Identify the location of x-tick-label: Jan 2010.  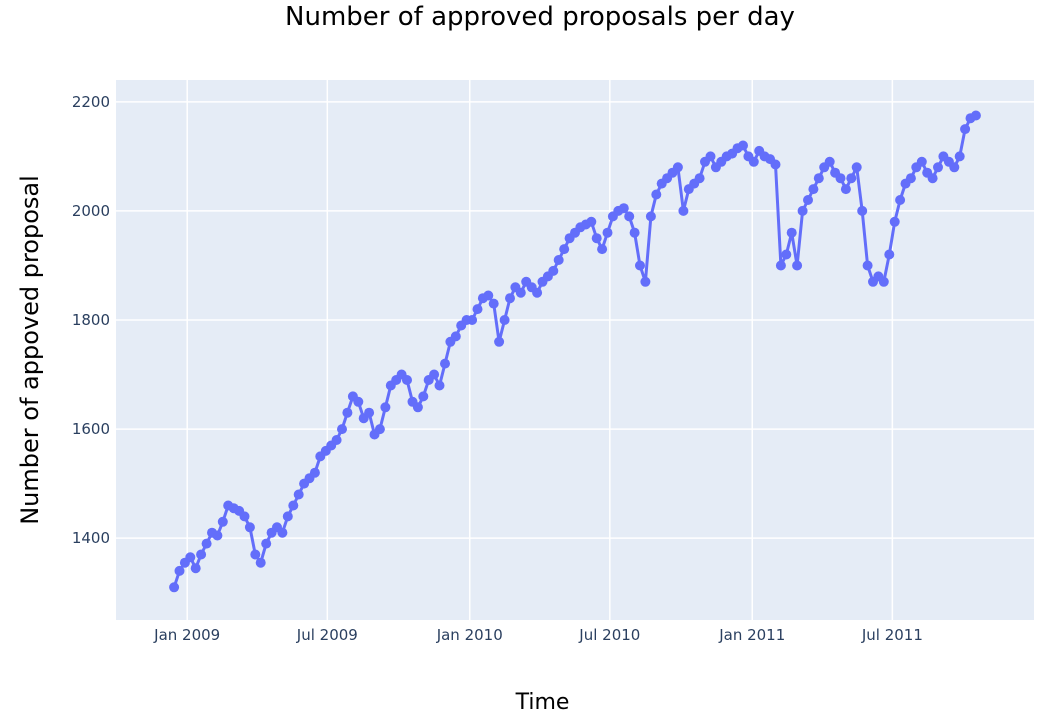
(469, 635).